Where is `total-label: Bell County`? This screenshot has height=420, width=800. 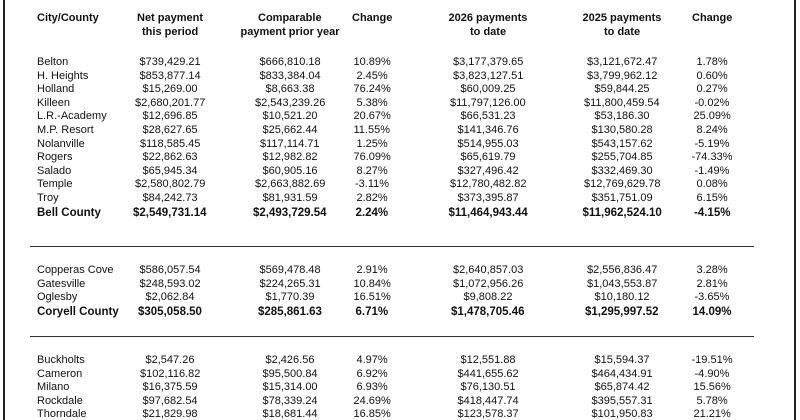
total-label: Bell County is located at coordinates (69, 212).